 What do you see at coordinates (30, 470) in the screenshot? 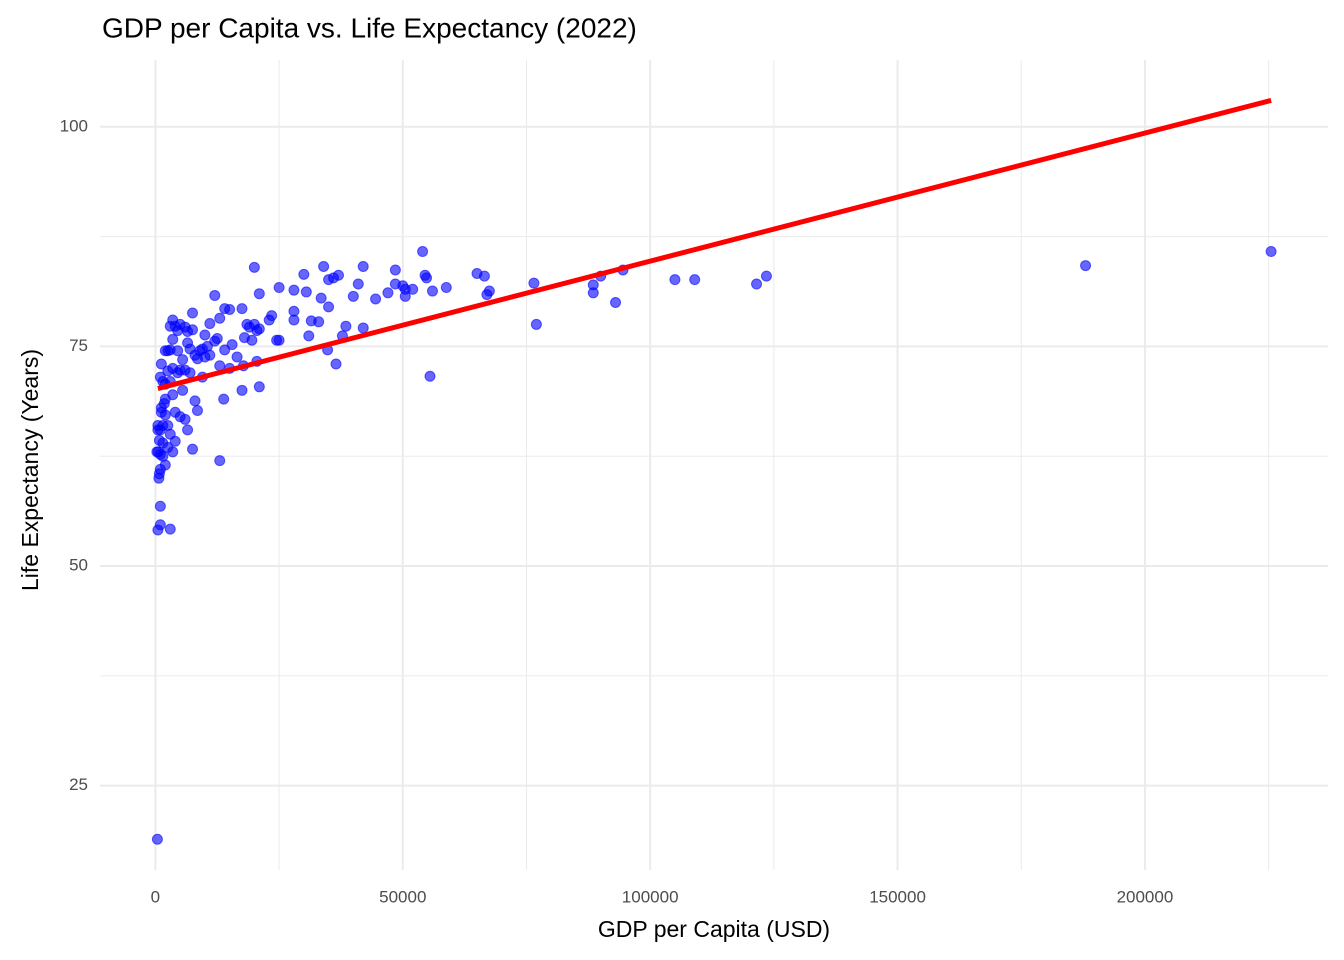
I see `y-axis-label: Life Expectancy (Years)` at bounding box center [30, 470].